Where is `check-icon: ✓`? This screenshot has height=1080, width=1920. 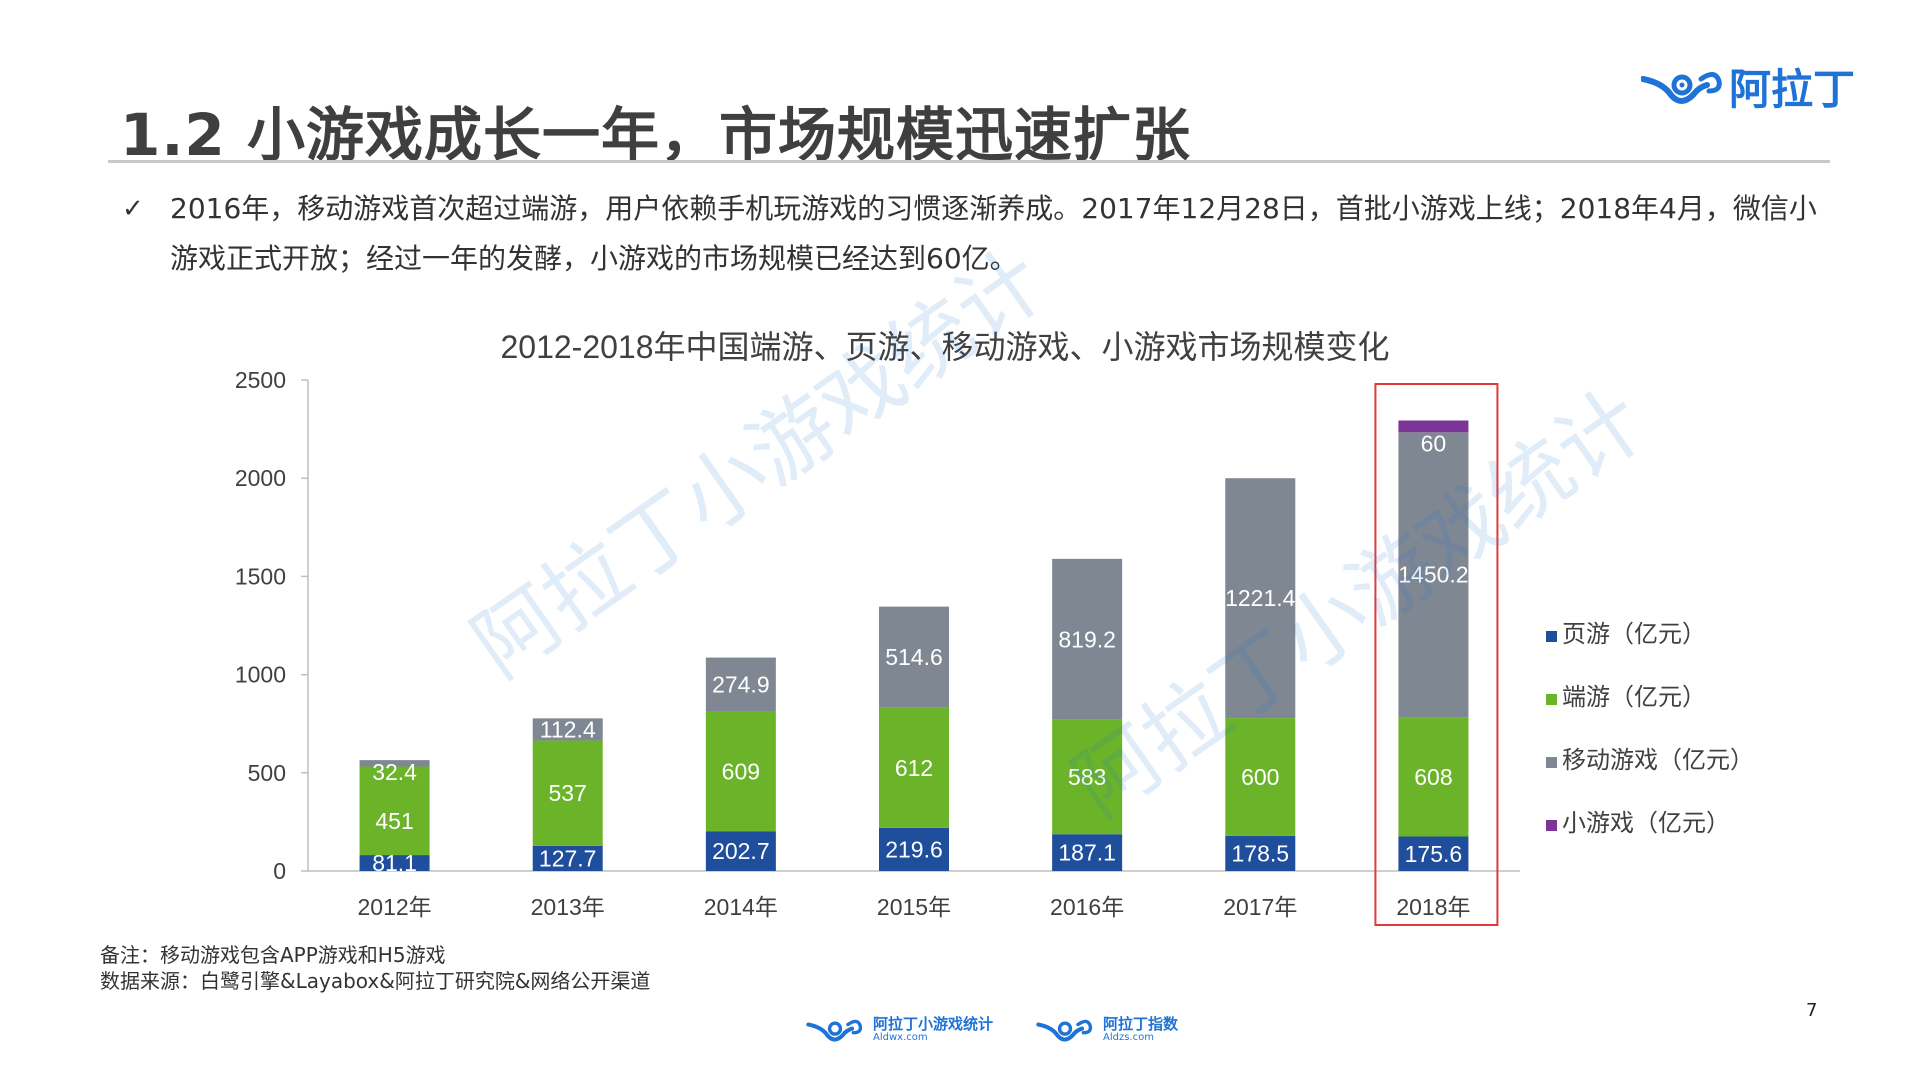
check-icon: ✓ is located at coordinates (133, 209).